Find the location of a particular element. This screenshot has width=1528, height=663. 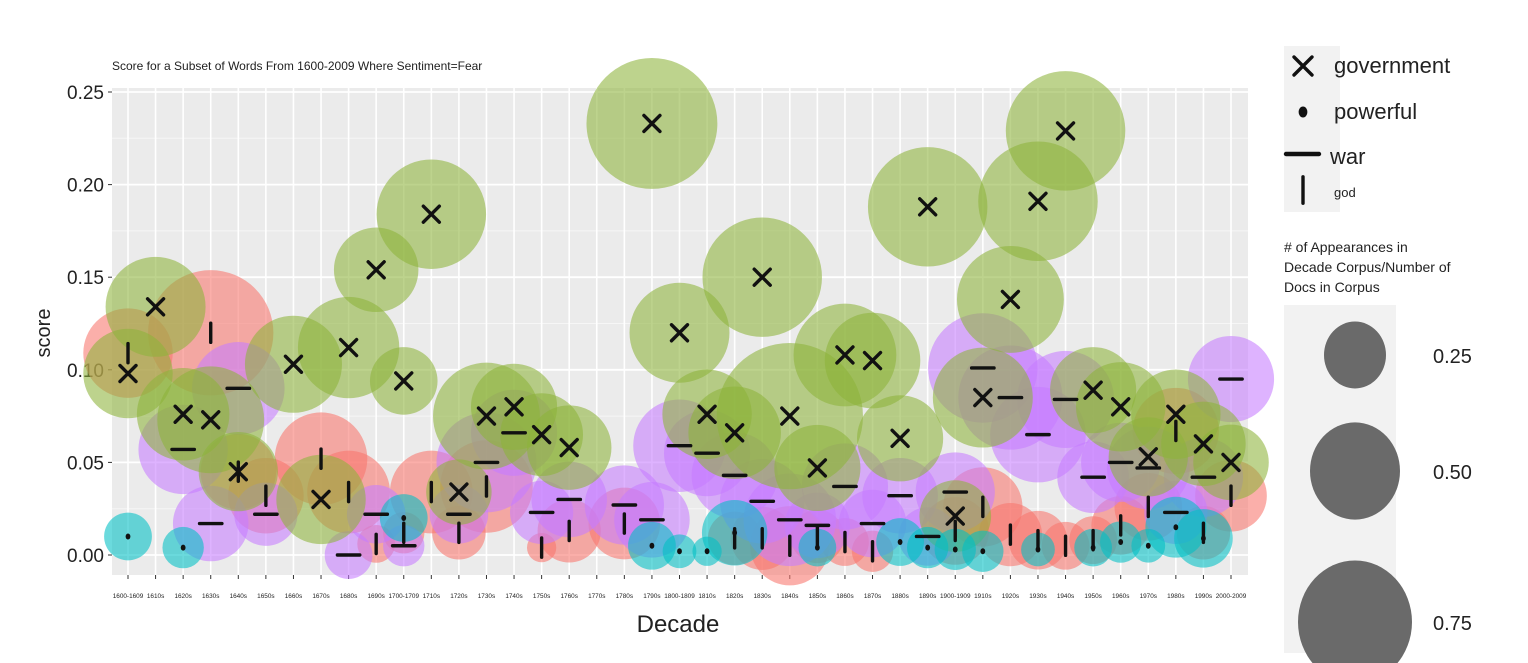

legend-label: government is located at coordinates (1392, 65).